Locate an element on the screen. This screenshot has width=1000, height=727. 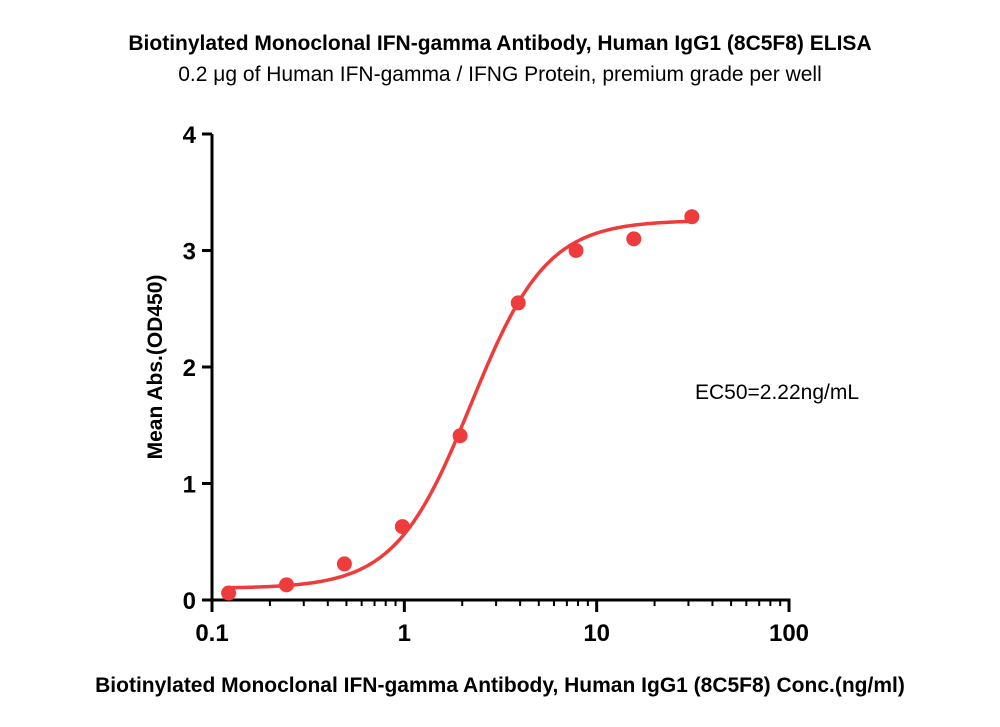
y-tick-label: 2 is located at coordinates (189, 368).